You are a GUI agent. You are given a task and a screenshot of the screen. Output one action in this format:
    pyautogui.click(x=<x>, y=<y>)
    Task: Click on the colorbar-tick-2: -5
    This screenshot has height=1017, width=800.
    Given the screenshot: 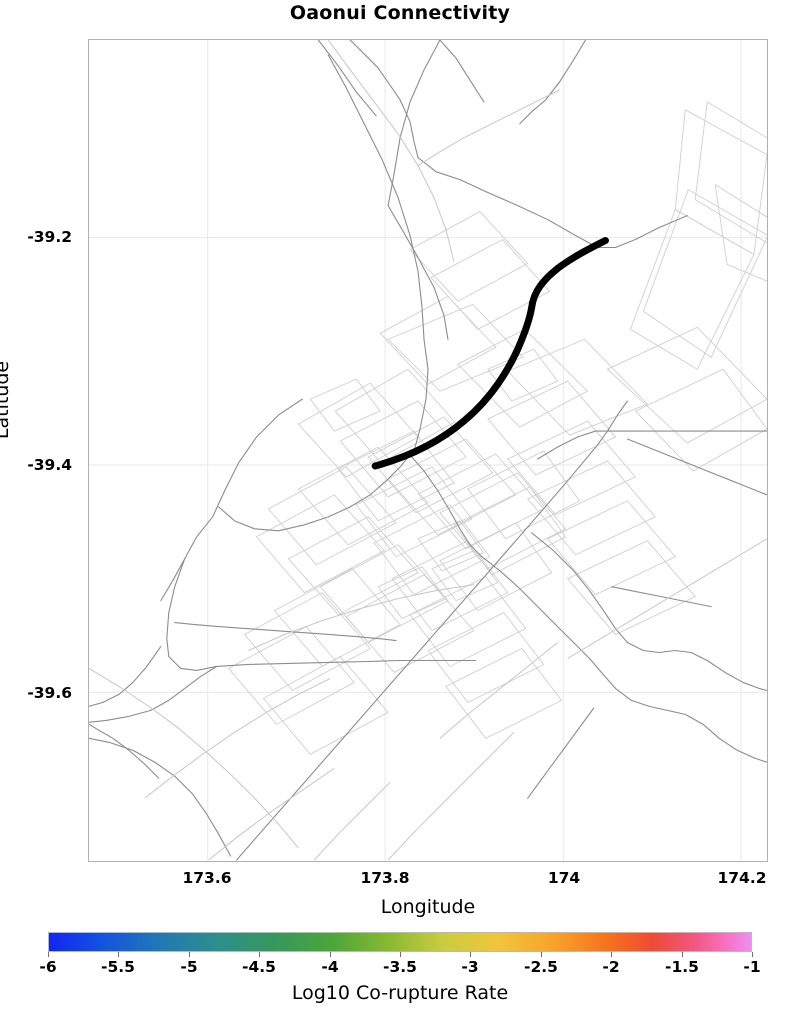 What is the action you would take?
    pyautogui.click(x=189, y=967)
    